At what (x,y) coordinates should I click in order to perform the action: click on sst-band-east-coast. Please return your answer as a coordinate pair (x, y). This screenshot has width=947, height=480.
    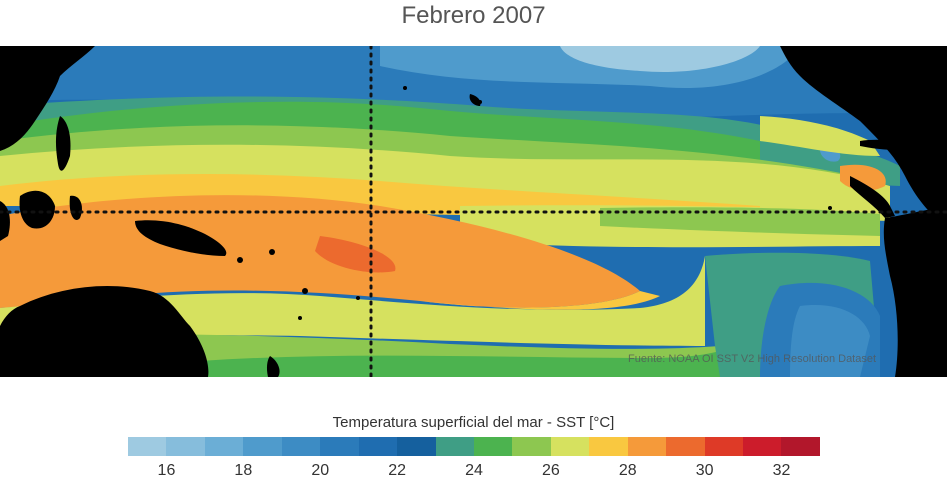
    Looking at the image, I should click on (820, 136).